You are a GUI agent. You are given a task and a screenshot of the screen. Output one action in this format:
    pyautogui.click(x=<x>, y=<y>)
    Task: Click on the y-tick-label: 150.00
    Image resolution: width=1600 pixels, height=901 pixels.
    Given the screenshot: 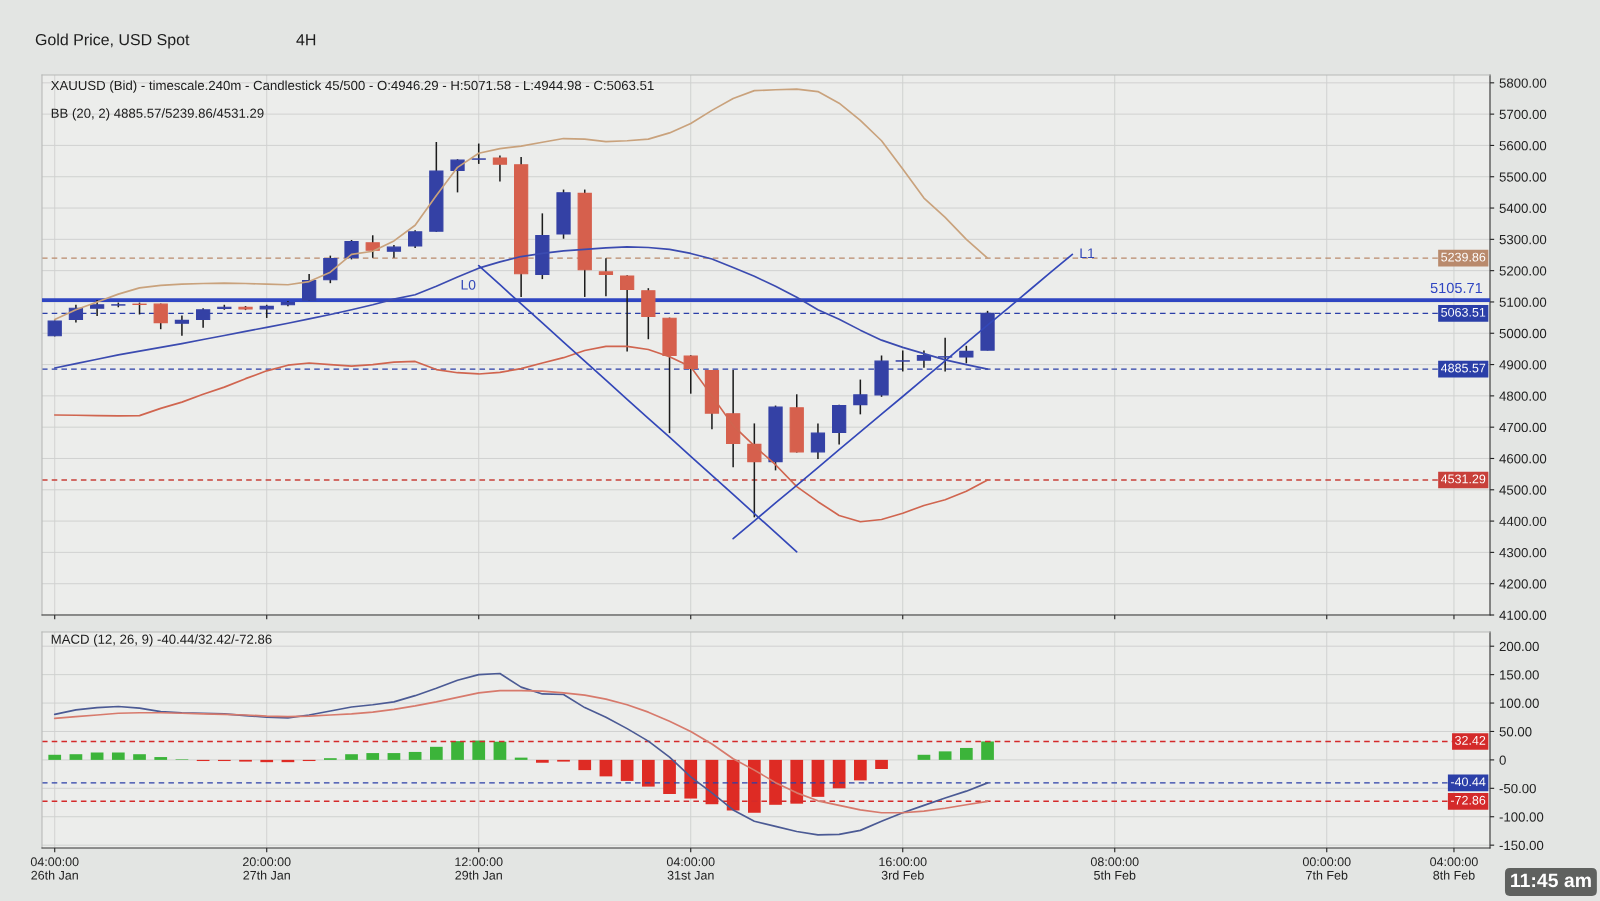 What is the action you would take?
    pyautogui.click(x=1519, y=675)
    